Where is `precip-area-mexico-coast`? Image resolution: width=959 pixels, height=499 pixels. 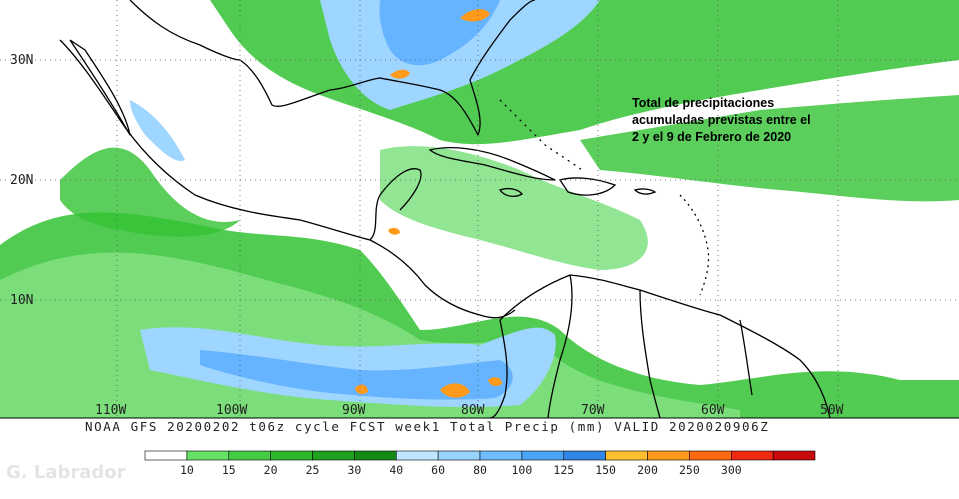
precip-area-mexico-coast is located at coordinates (150, 192).